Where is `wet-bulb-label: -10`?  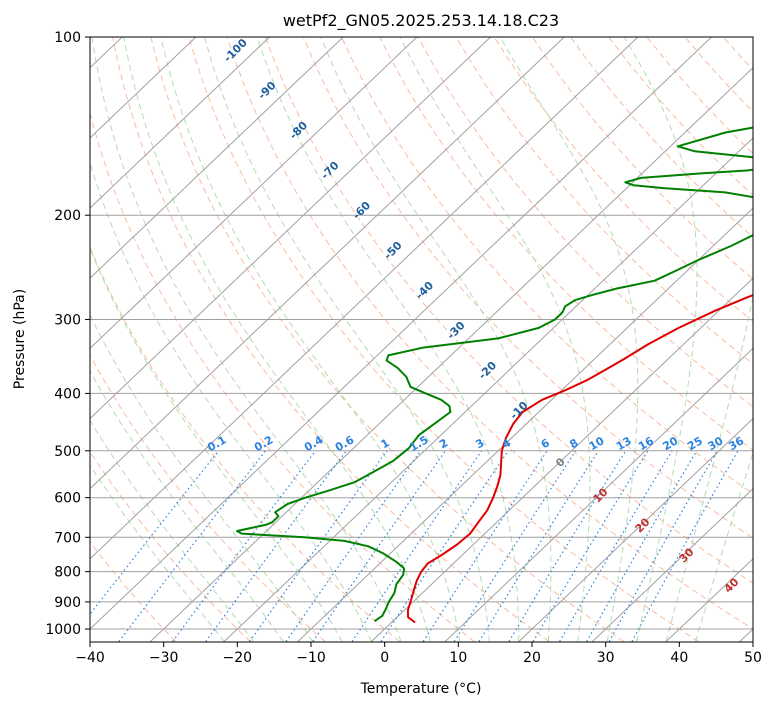 wet-bulb-label: -10 is located at coordinates (518, 410).